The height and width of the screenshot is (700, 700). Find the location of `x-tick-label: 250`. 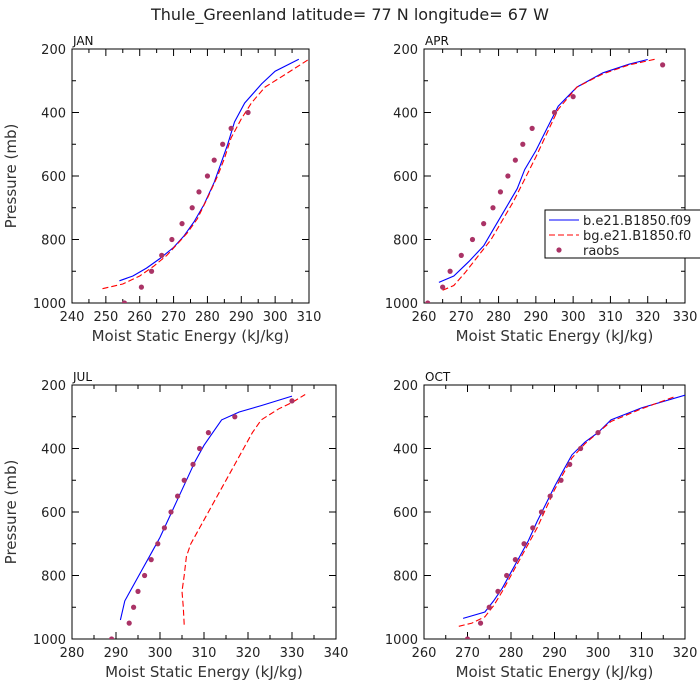

x-tick-label: 250 is located at coordinates (105, 317).